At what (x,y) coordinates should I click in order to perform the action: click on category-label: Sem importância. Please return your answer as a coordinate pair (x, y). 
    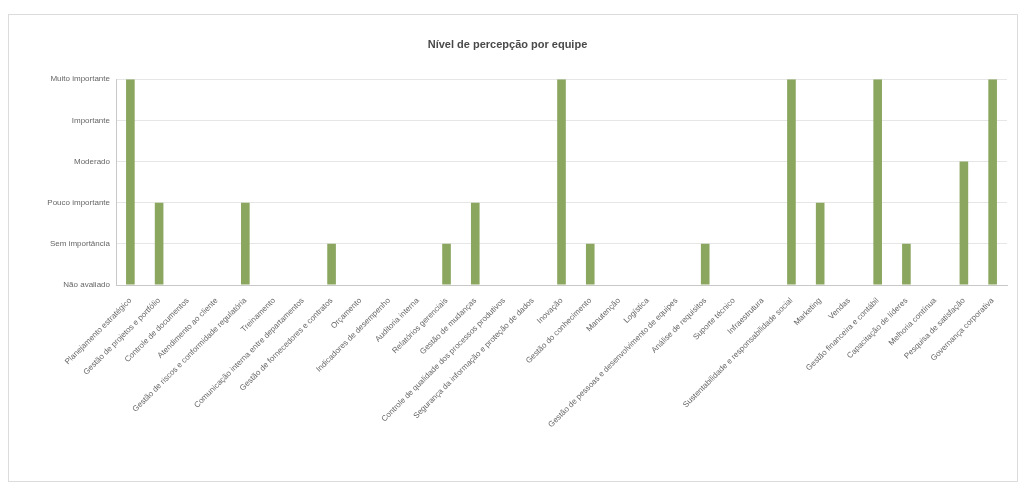
    Looking at the image, I should click on (79, 244).